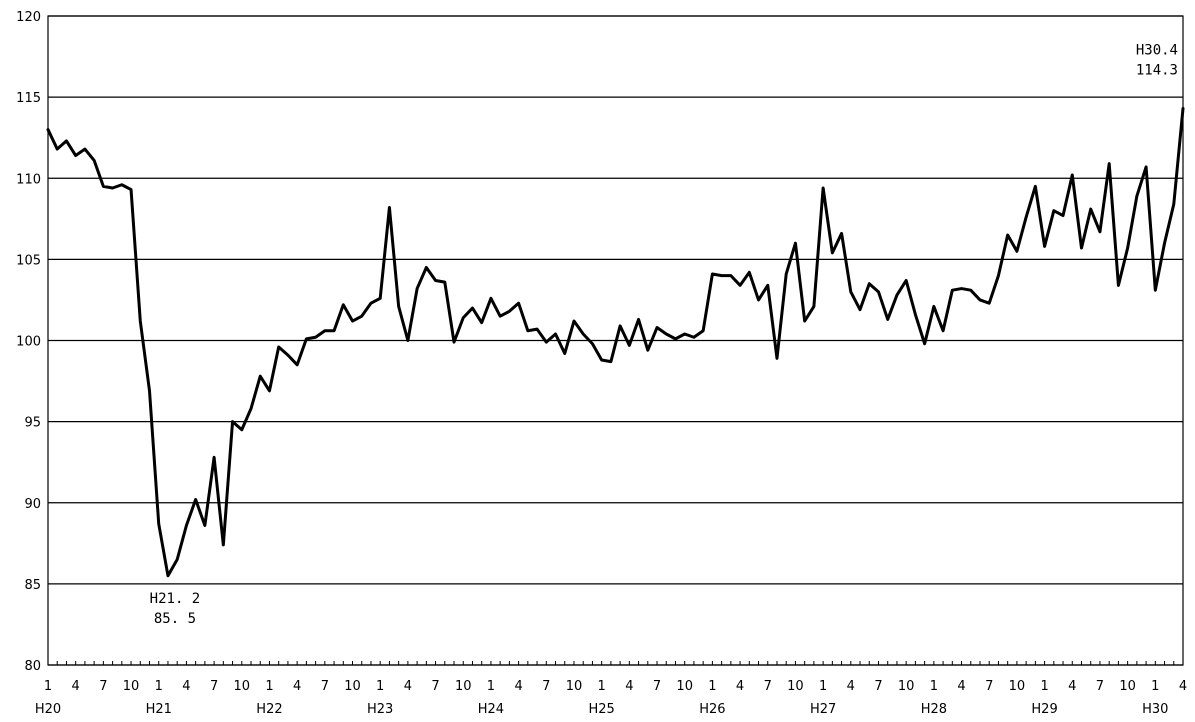  I want to click on x-year-label: H28, so click(934, 709).